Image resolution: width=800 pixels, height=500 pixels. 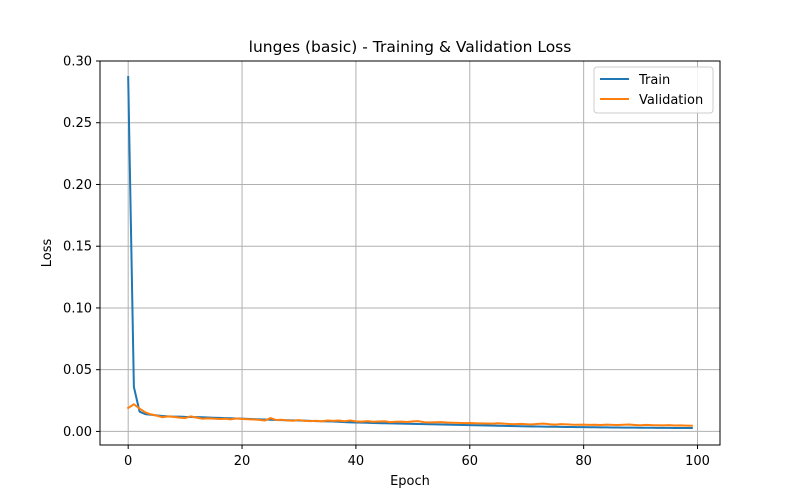 I want to click on y-axis: 0.00 0.05 0.10 0.15 0.20 0.25 0.30, so click(x=81, y=247).